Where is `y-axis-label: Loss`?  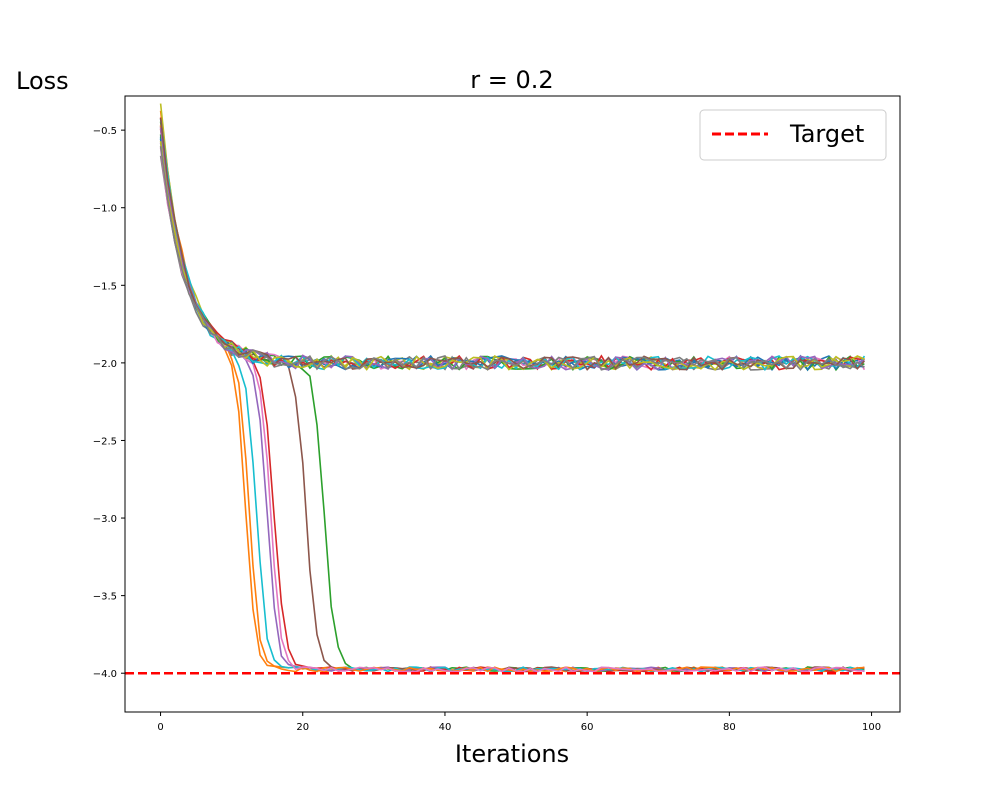 y-axis-label: Loss is located at coordinates (42, 81).